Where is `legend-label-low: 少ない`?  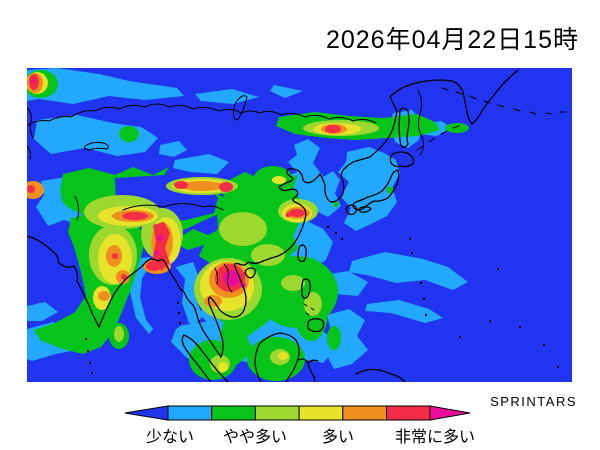
legend-label-low: 少ない is located at coordinates (170, 437).